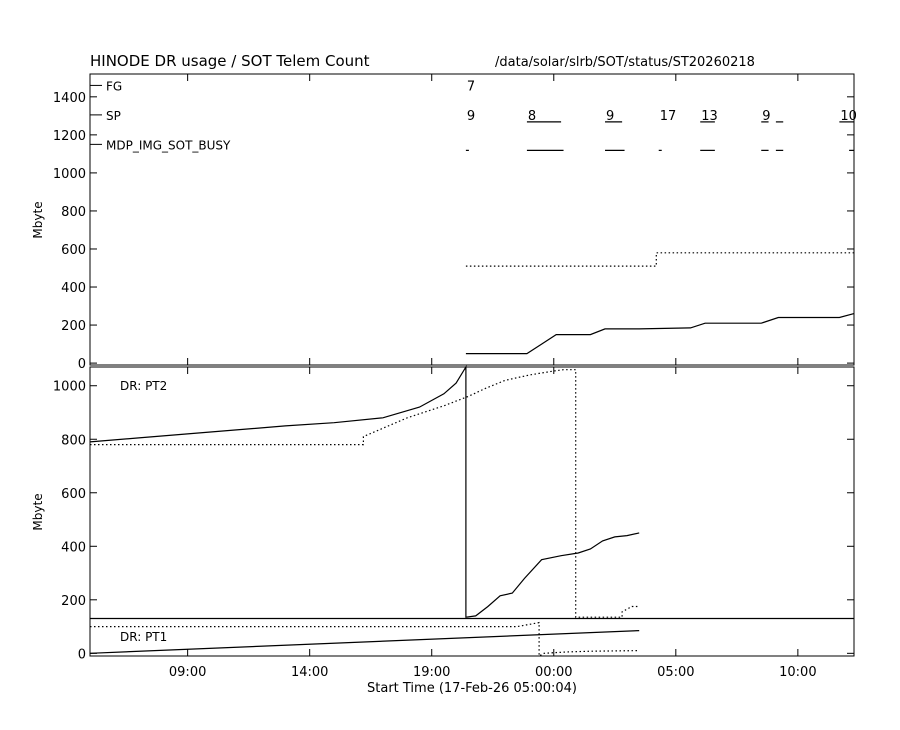 The image size is (900, 730). What do you see at coordinates (69, 136) in the screenshot?
I see `top-y-tick-label: 1200` at bounding box center [69, 136].